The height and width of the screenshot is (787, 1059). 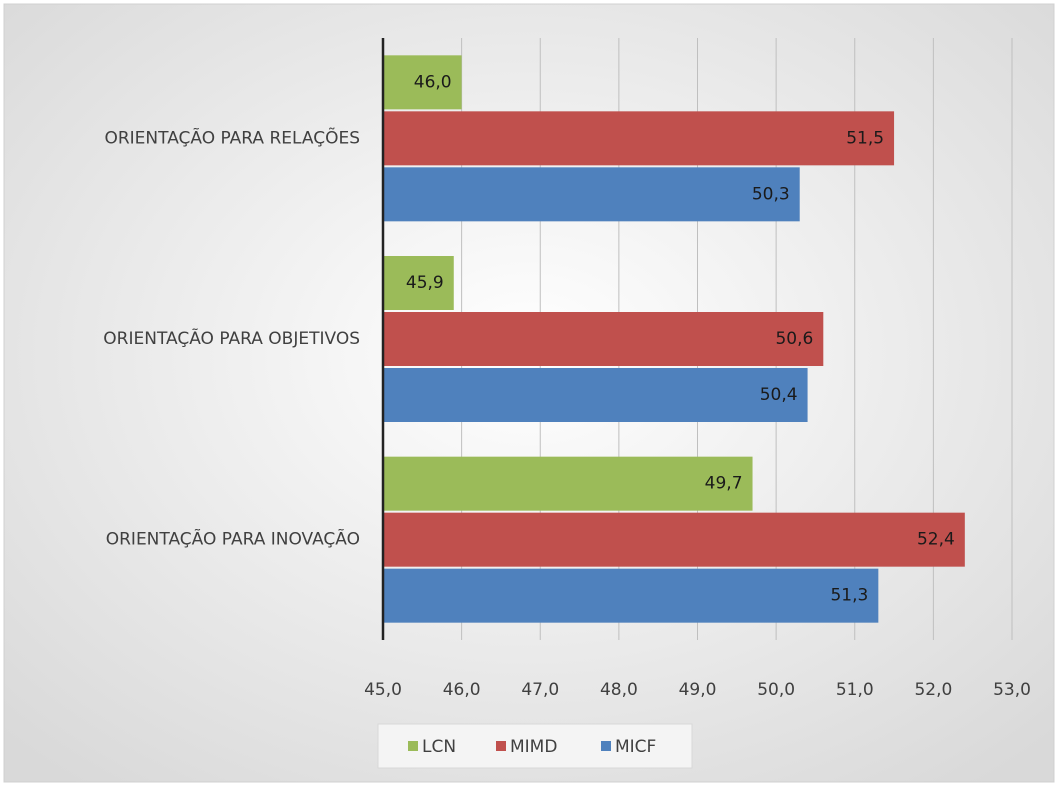 What do you see at coordinates (776, 690) in the screenshot?
I see `x-tick-label: 50,0` at bounding box center [776, 690].